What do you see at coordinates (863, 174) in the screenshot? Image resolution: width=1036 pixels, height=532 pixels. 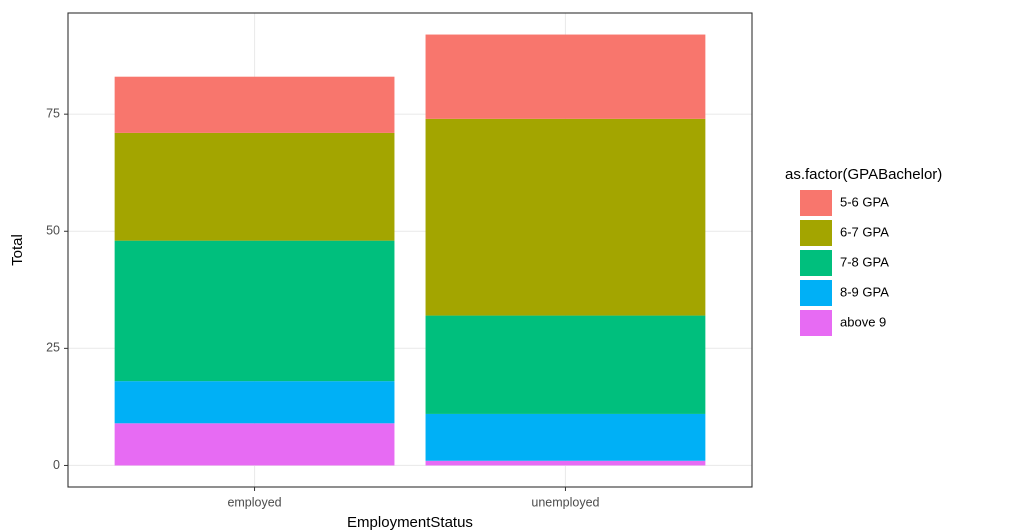 I see `legend-title: as.factor(GPABachelor)` at bounding box center [863, 174].